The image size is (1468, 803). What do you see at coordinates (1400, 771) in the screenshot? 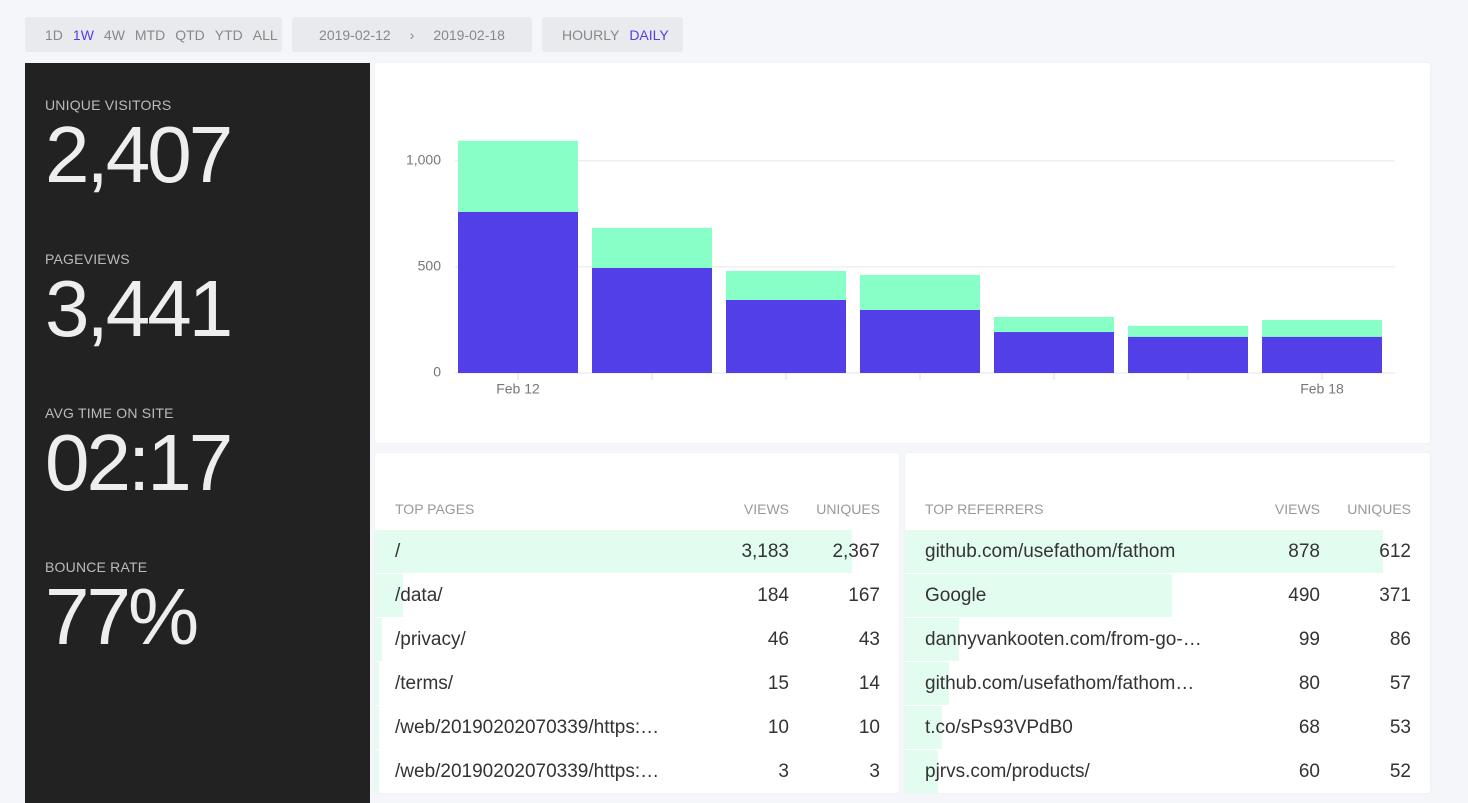
I see `row-uniques: 52` at bounding box center [1400, 771].